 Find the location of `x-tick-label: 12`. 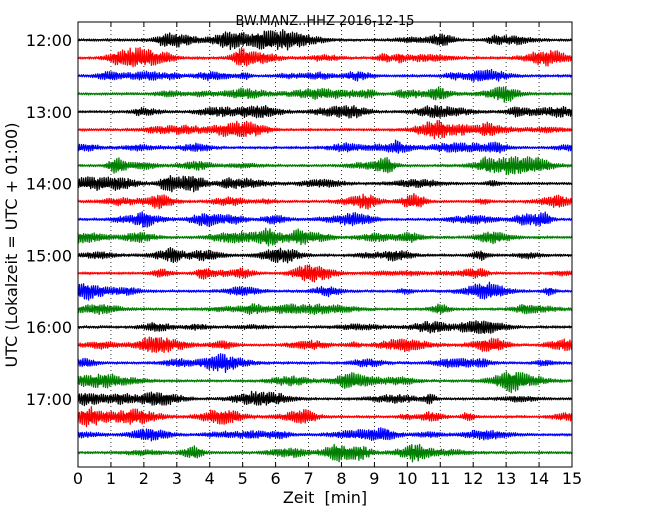

x-tick-label: 12 is located at coordinates (473, 478).